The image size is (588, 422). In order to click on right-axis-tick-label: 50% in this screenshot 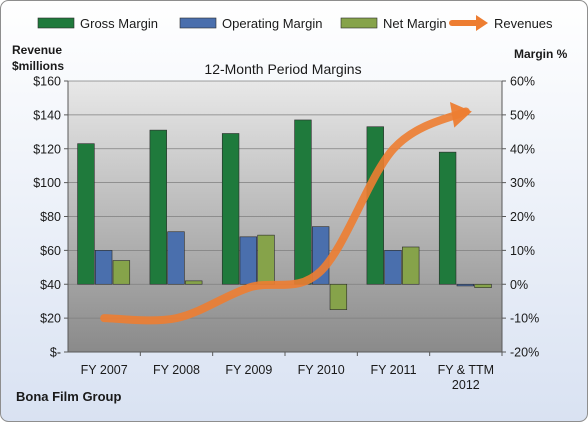, I will do `click(522, 115)`.